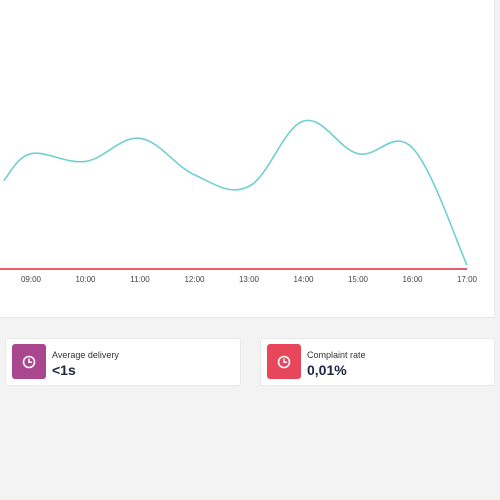 This screenshot has height=500, width=500. What do you see at coordinates (85, 355) in the screenshot?
I see `average-delivery-label: Average delivery` at bounding box center [85, 355].